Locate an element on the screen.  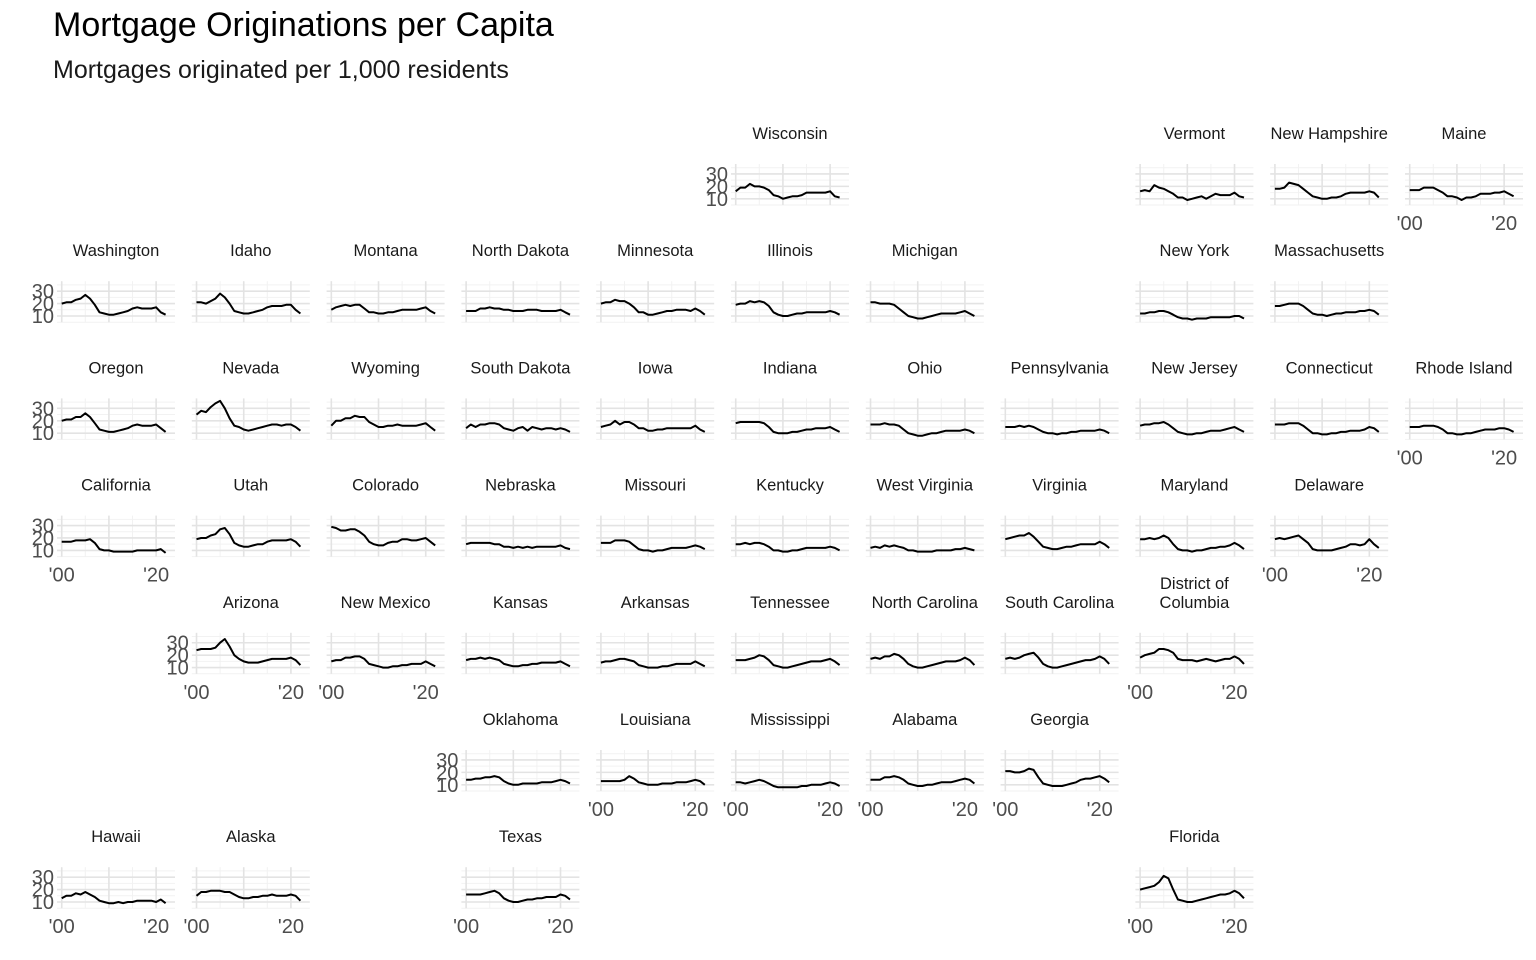
panel-label-new-jersey: New Jersey is located at coordinates (1194, 368).